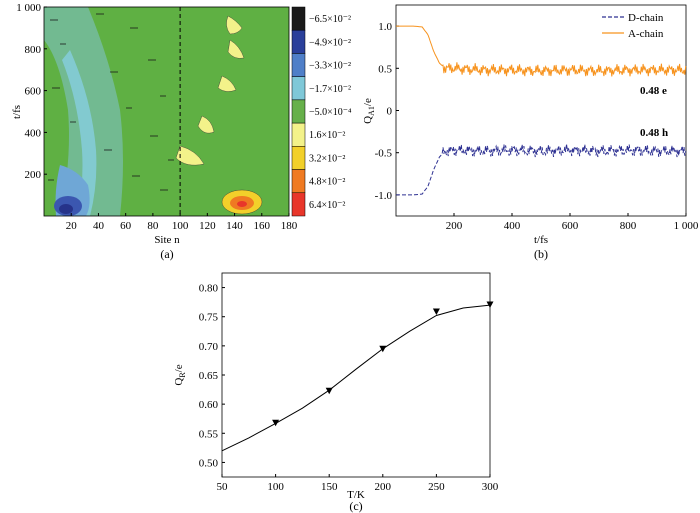  Describe the element at coordinates (570, 226) in the screenshot. I see `b-x-tick-label: 600` at that location.